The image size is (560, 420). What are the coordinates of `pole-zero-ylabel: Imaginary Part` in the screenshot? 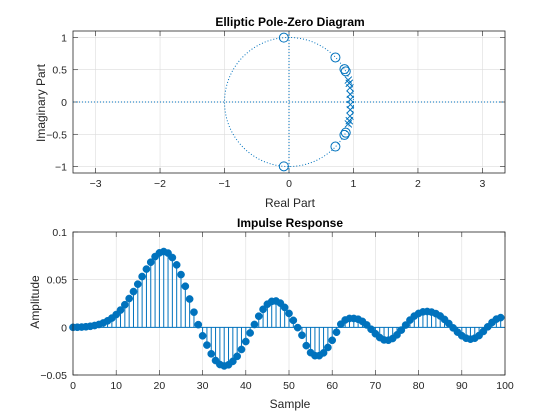 It's located at (41, 102).